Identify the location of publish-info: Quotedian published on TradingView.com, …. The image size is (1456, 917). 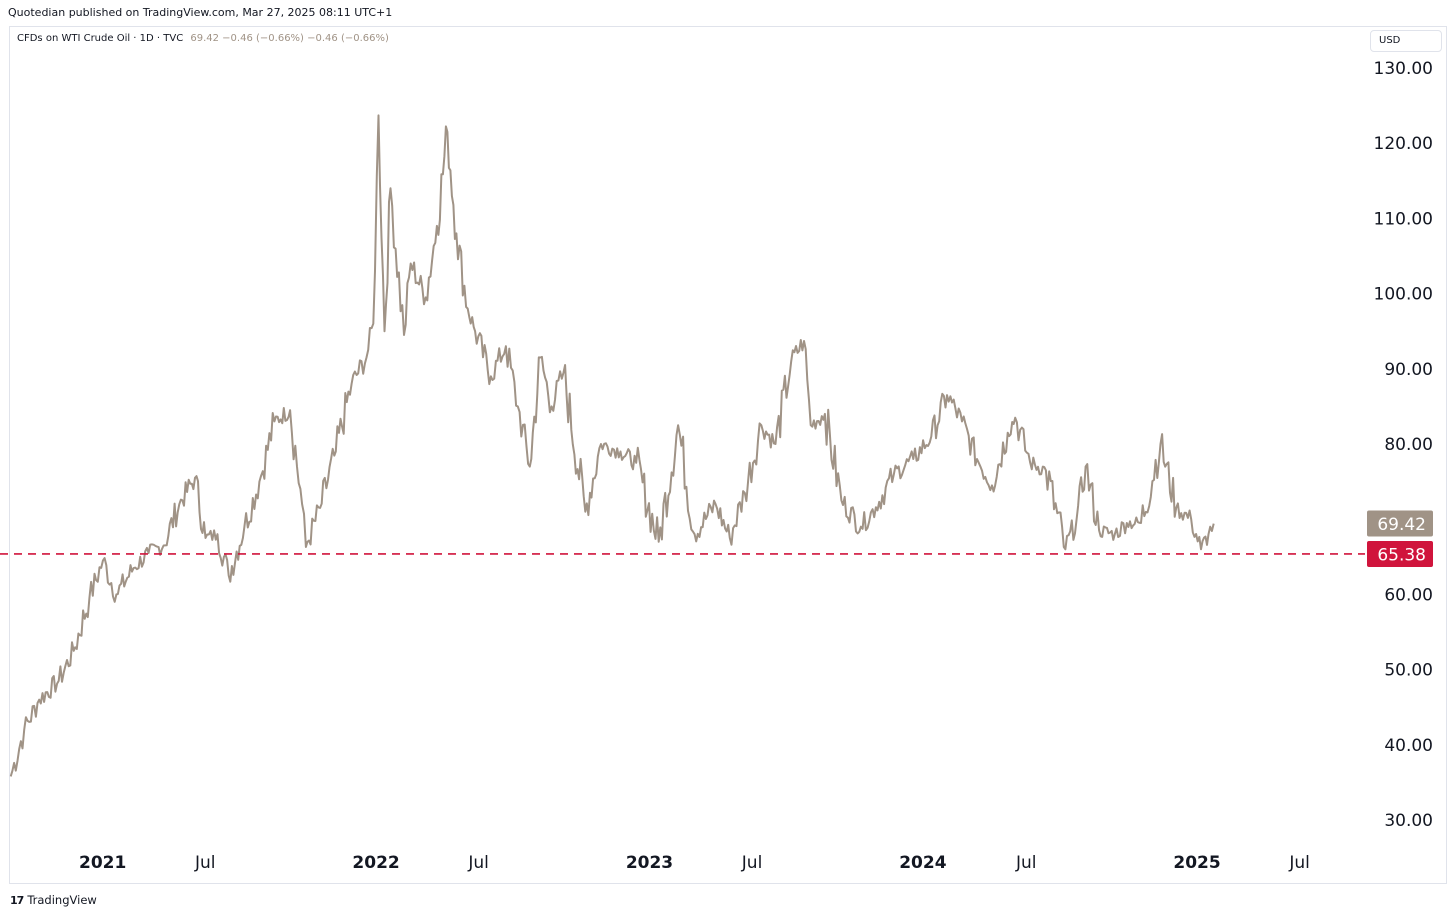
(200, 12).